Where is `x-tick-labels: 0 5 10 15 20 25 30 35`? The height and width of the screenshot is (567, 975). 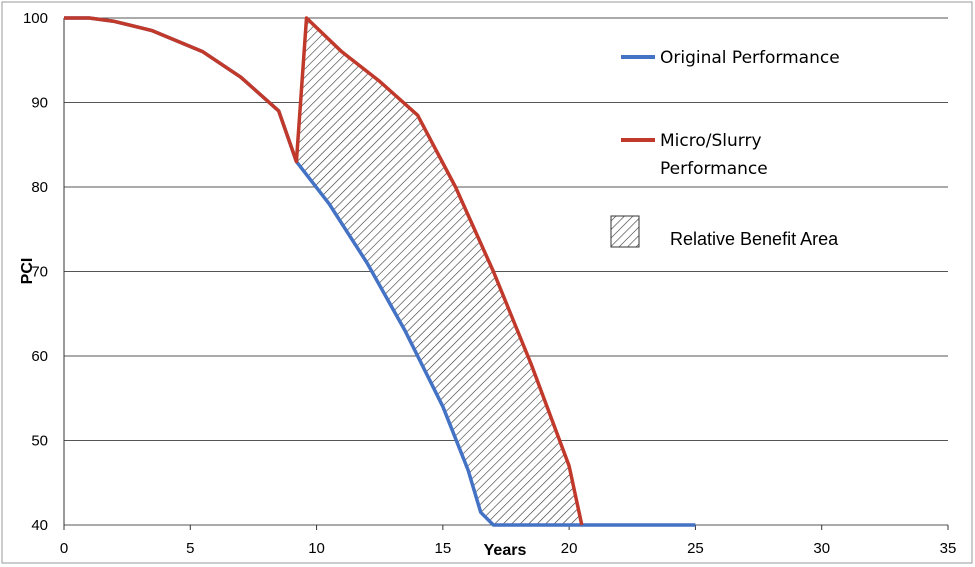
x-tick-labels: 0 5 10 15 20 25 30 35 is located at coordinates (508, 548).